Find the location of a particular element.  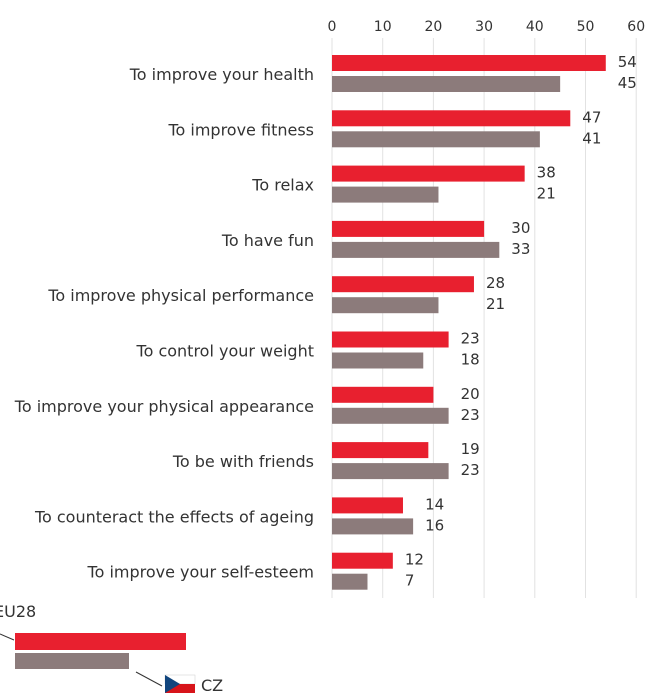

value-label-eu28: 30 is located at coordinates (520, 228).